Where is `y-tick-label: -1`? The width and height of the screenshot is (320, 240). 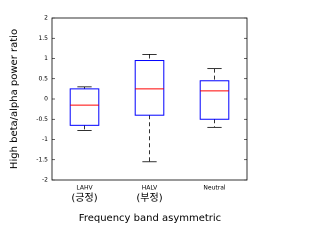
y-tick-label: -1 is located at coordinates (45, 139).